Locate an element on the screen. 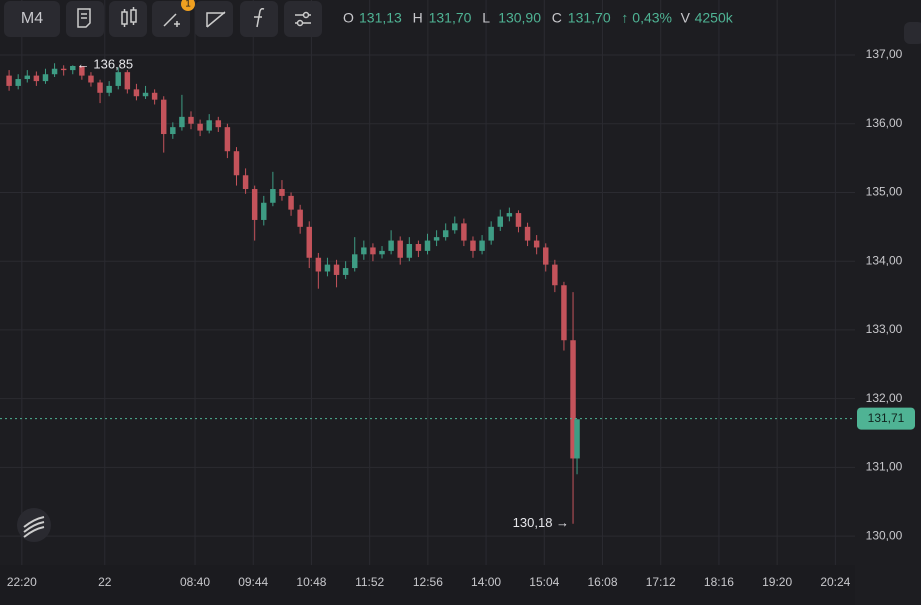  x-tick-label: 17:12 is located at coordinates (661, 582).